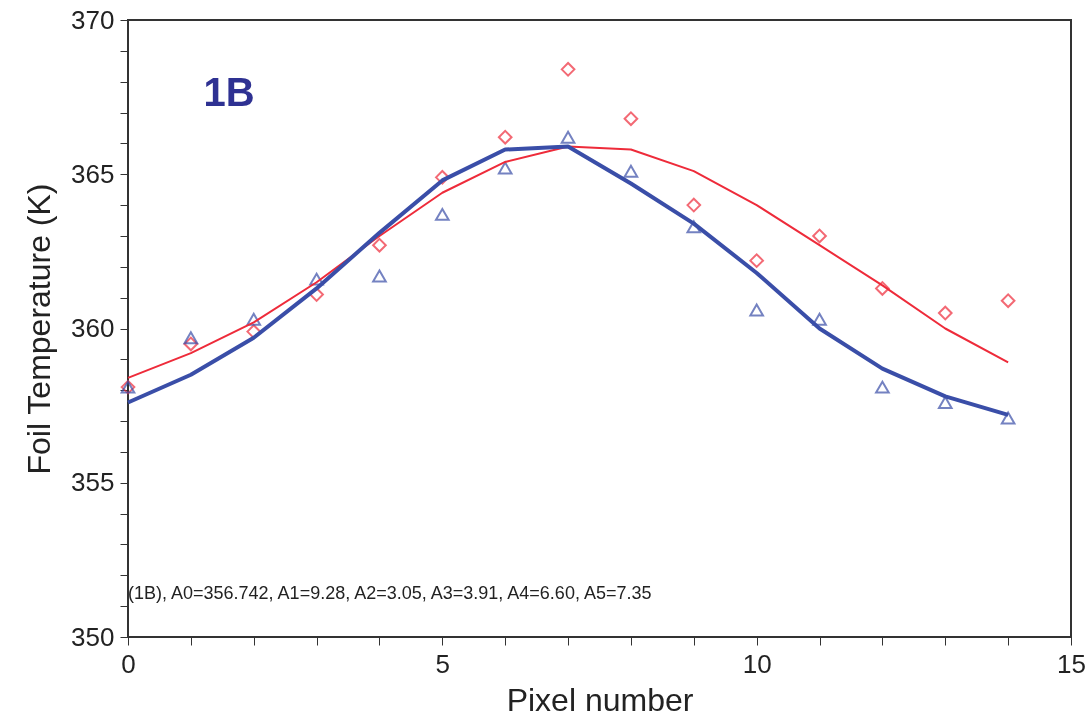 The height and width of the screenshot is (718, 1092). What do you see at coordinates (93, 173) in the screenshot?
I see `y-tick-label: 365` at bounding box center [93, 173].